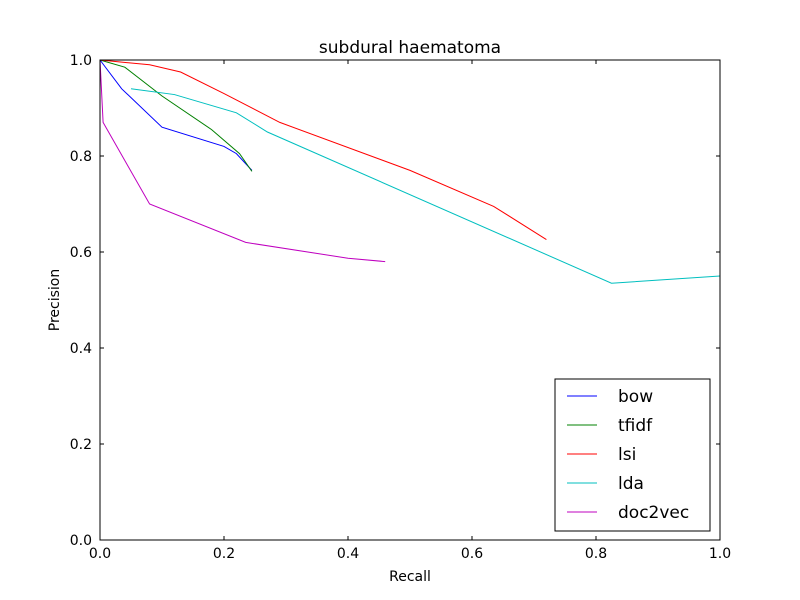 This screenshot has width=800, height=600. Describe the element at coordinates (81, 61) in the screenshot. I see `y-tick-label: 1.0` at that location.